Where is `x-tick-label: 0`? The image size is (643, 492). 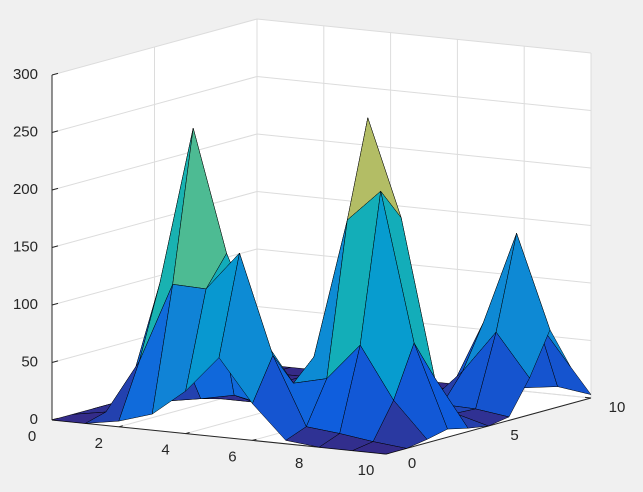
x-tick-label: 0 is located at coordinates (32, 436).